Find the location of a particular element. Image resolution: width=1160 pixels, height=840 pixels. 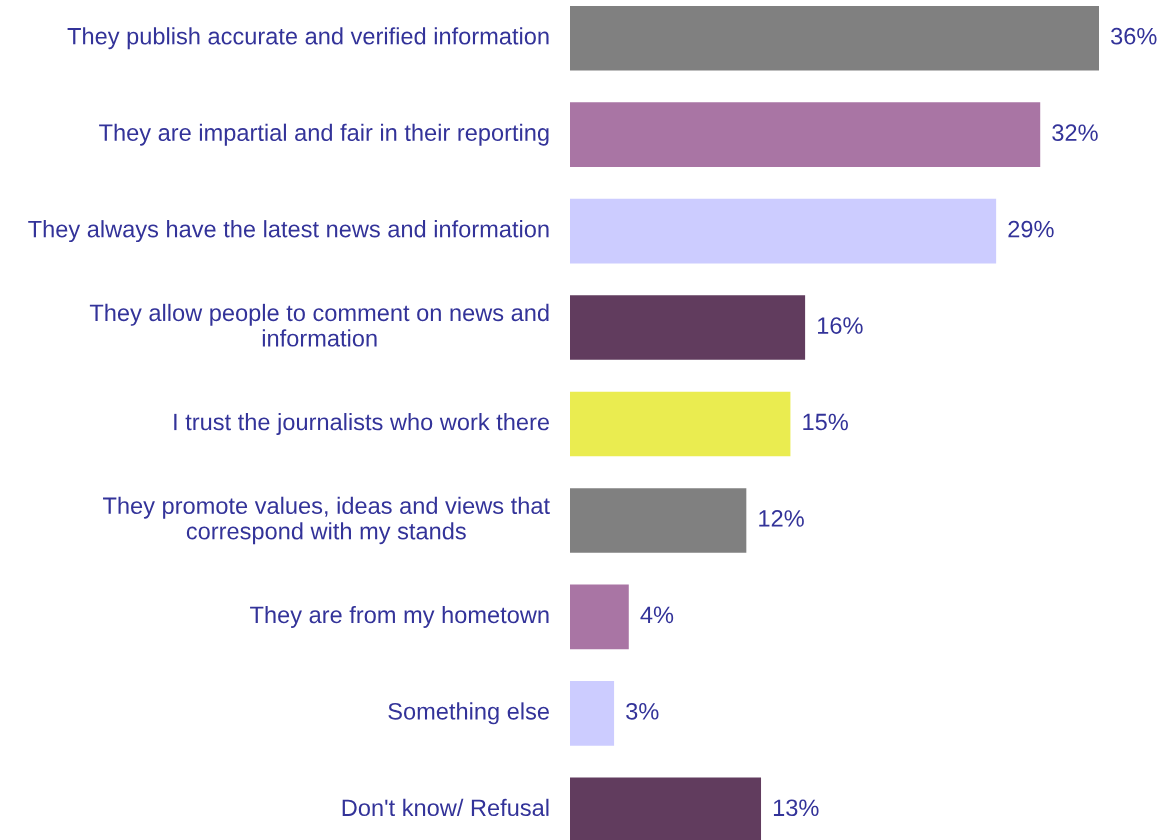

data-label: 12% is located at coordinates (781, 518).